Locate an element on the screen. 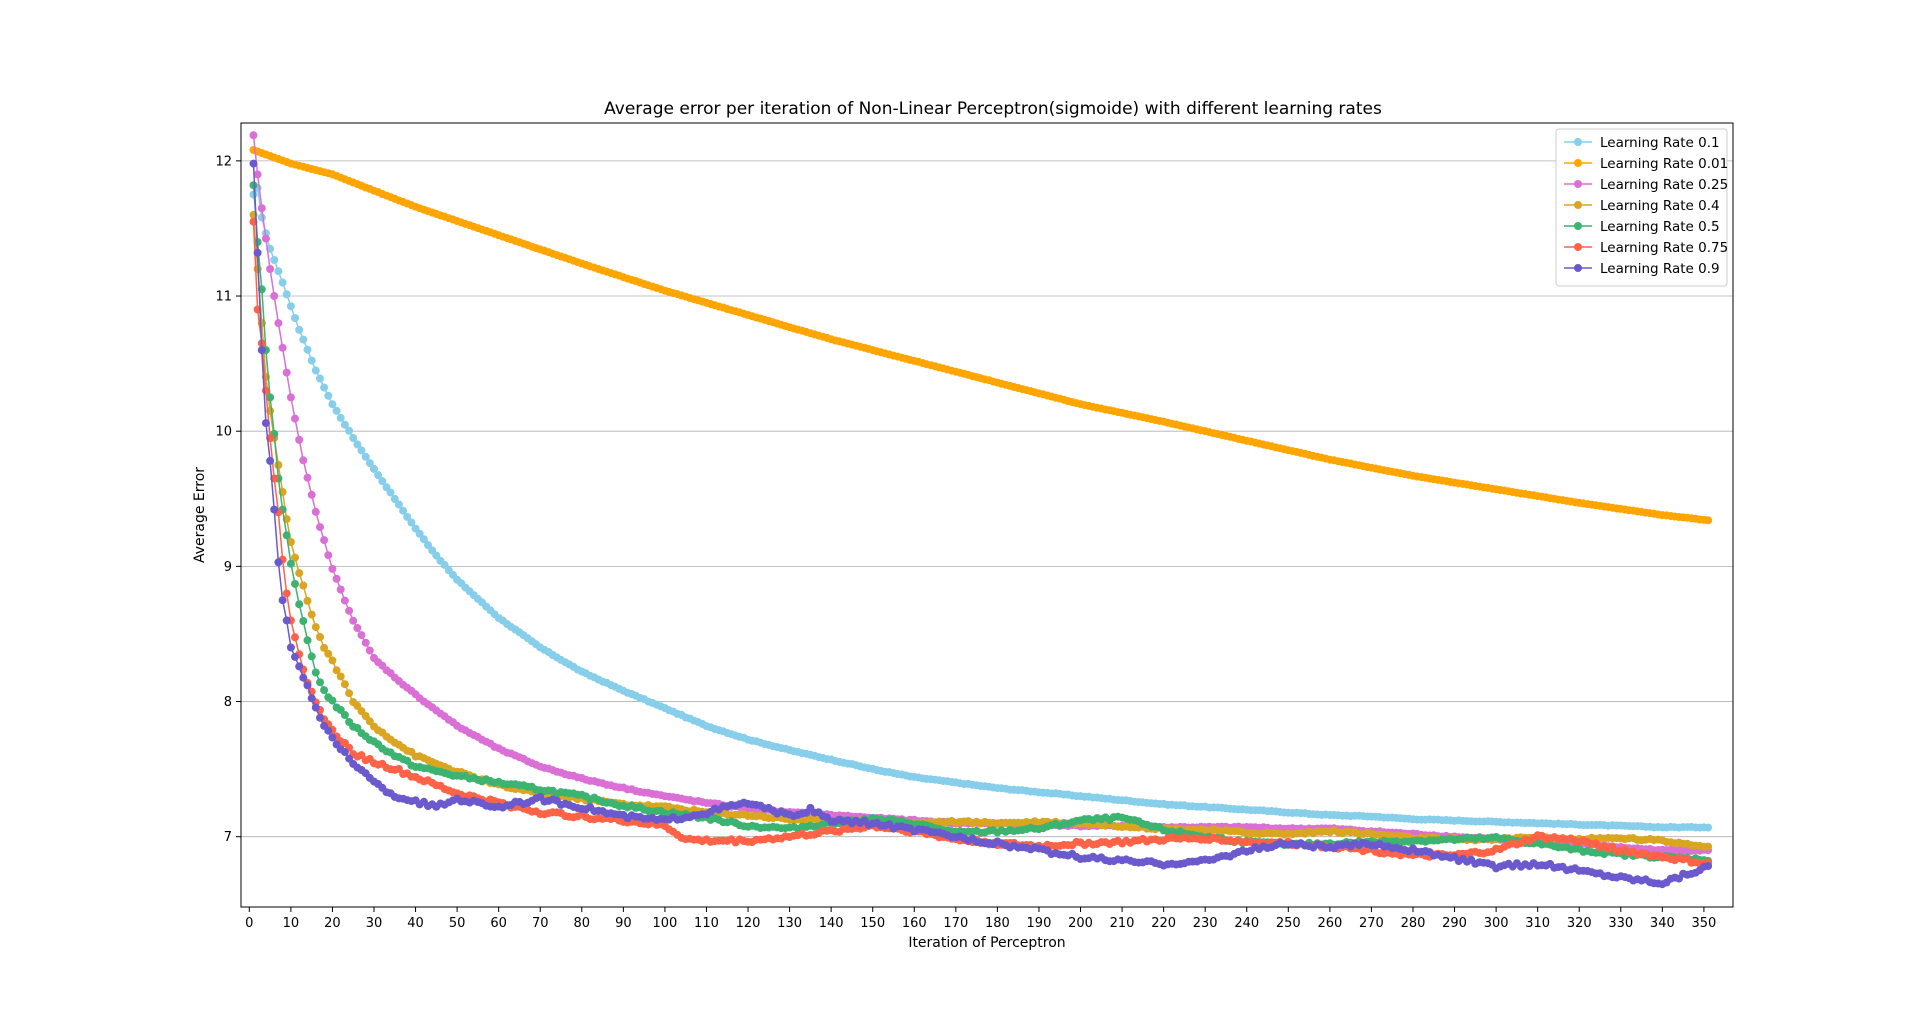 Image resolution: width=1920 pixels, height=1015 pixels. legend-label: Learning Rate 0.75 is located at coordinates (1664, 248).